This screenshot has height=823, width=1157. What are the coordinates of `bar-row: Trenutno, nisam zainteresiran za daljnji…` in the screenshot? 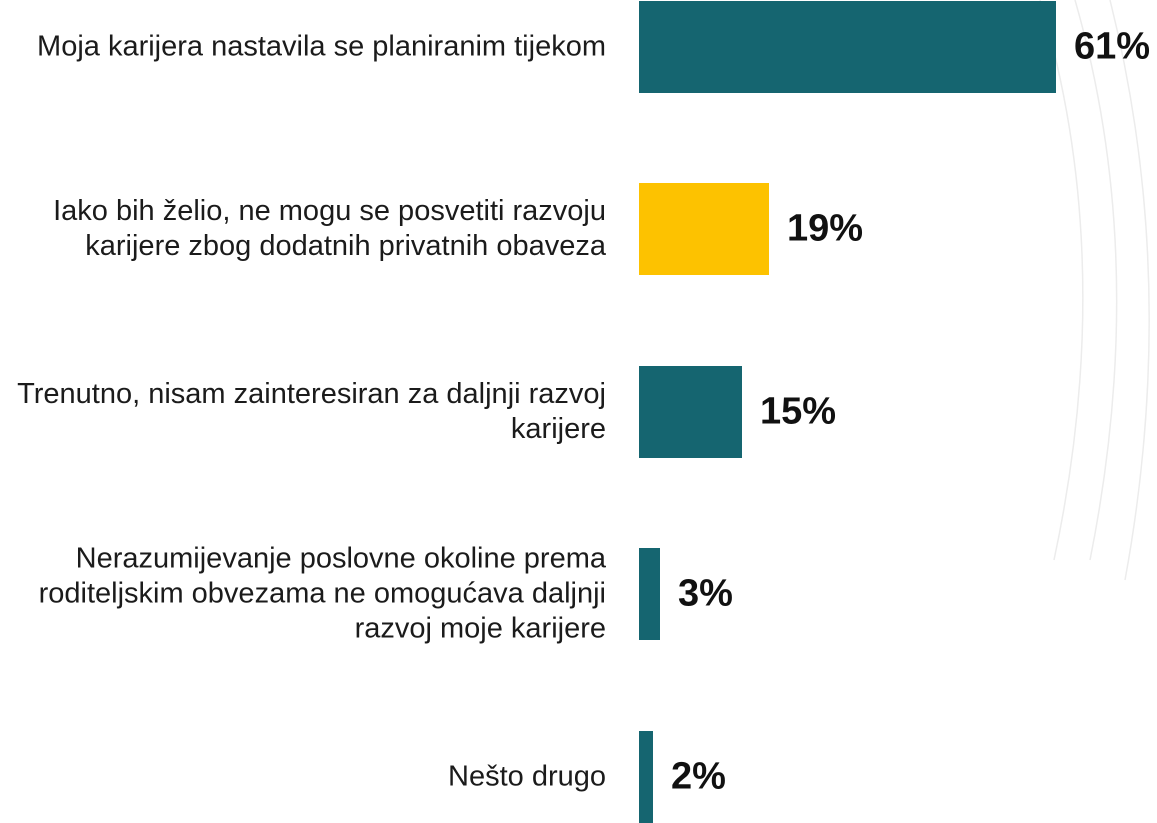 It's located at (578, 412).